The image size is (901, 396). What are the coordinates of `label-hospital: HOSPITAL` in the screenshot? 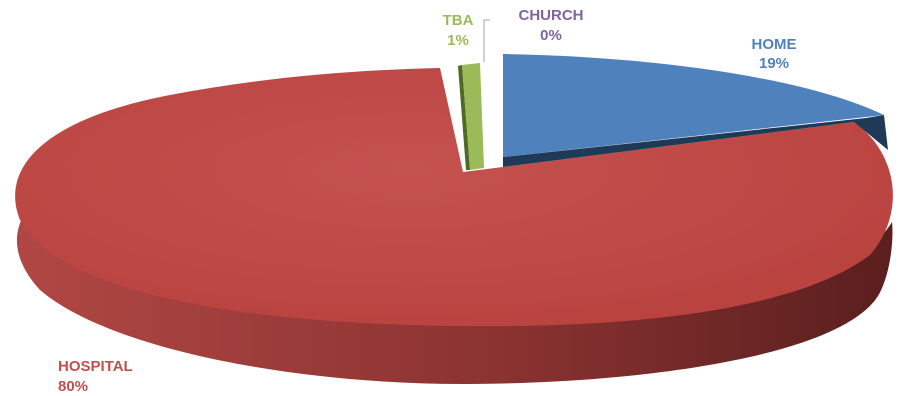 It's located at (95, 366).